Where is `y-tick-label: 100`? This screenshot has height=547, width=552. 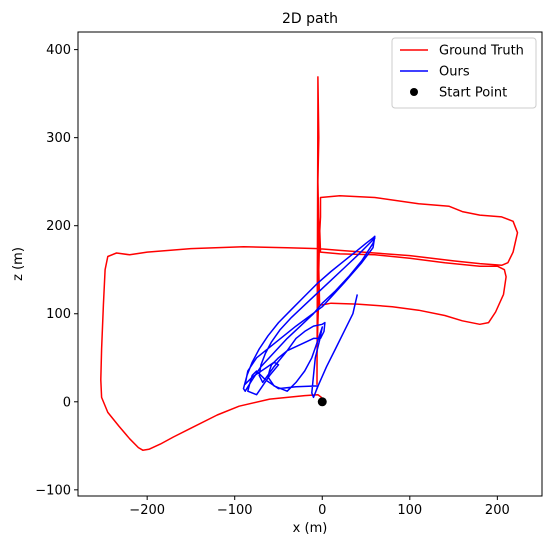 y-tick-label: 100 is located at coordinates (58, 314).